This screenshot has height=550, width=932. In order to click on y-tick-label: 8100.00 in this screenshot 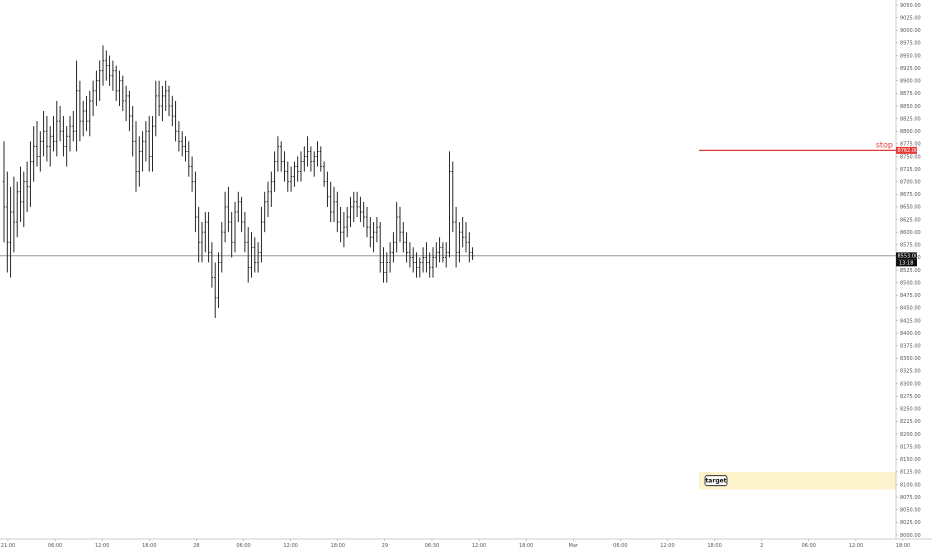, I will do `click(910, 485)`.